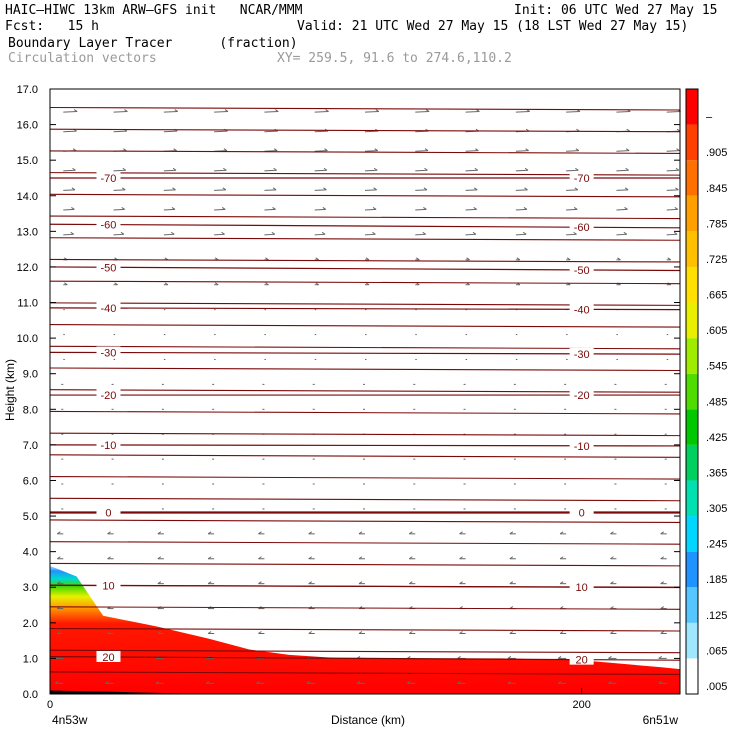  Describe the element at coordinates (716, 473) in the screenshot. I see `colorbar-label: .365` at that location.